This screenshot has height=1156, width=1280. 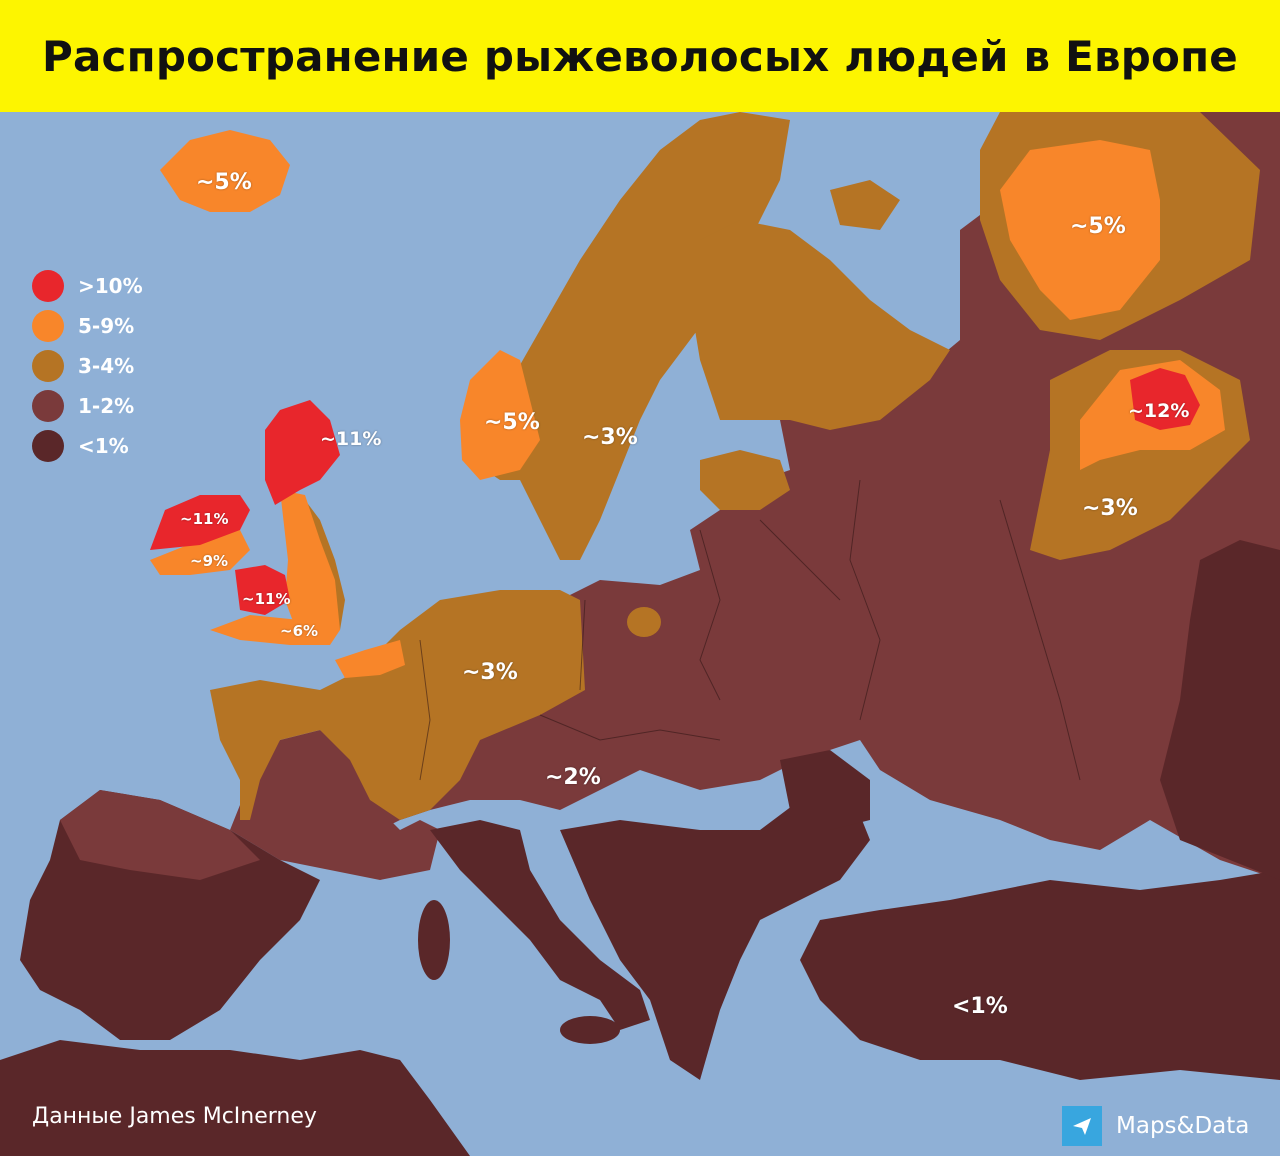 I want to click on region-wales, so click(x=262, y=590).